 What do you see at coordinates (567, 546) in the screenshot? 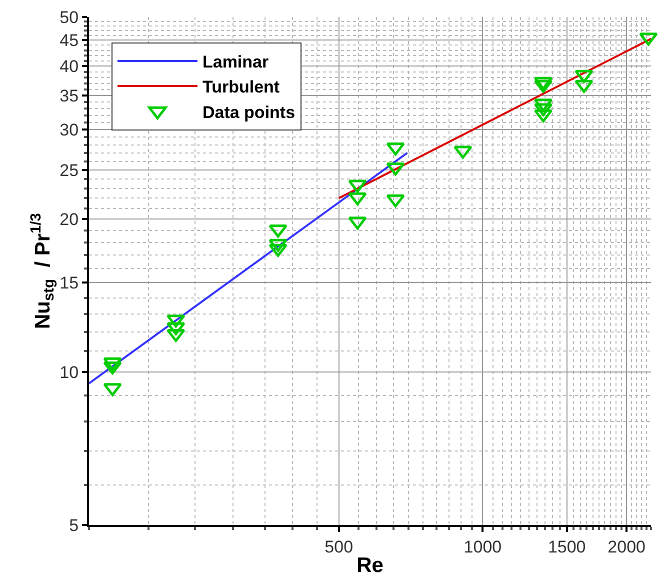
I see `x-tick-label: 1500` at bounding box center [567, 546].